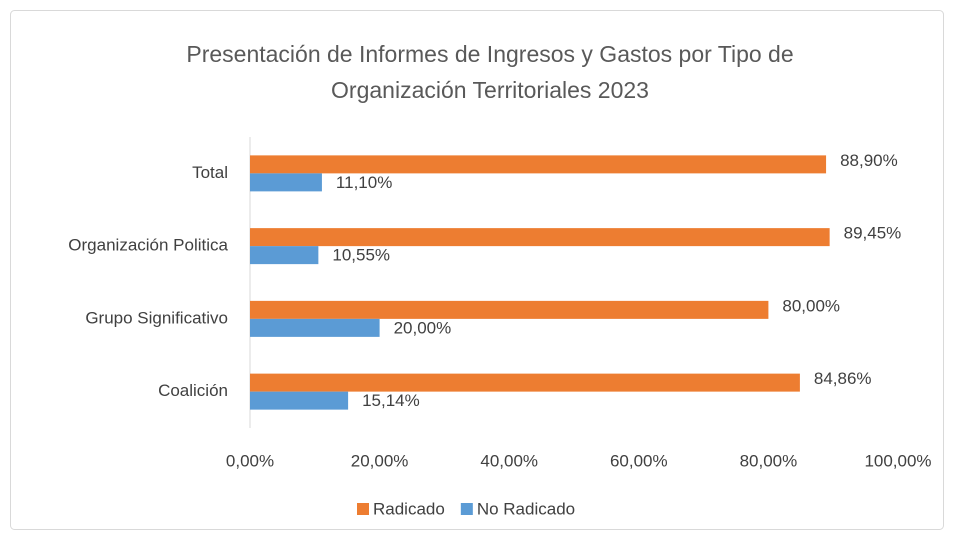  What do you see at coordinates (526, 508) in the screenshot?
I see `legend-label: No Radicado` at bounding box center [526, 508].